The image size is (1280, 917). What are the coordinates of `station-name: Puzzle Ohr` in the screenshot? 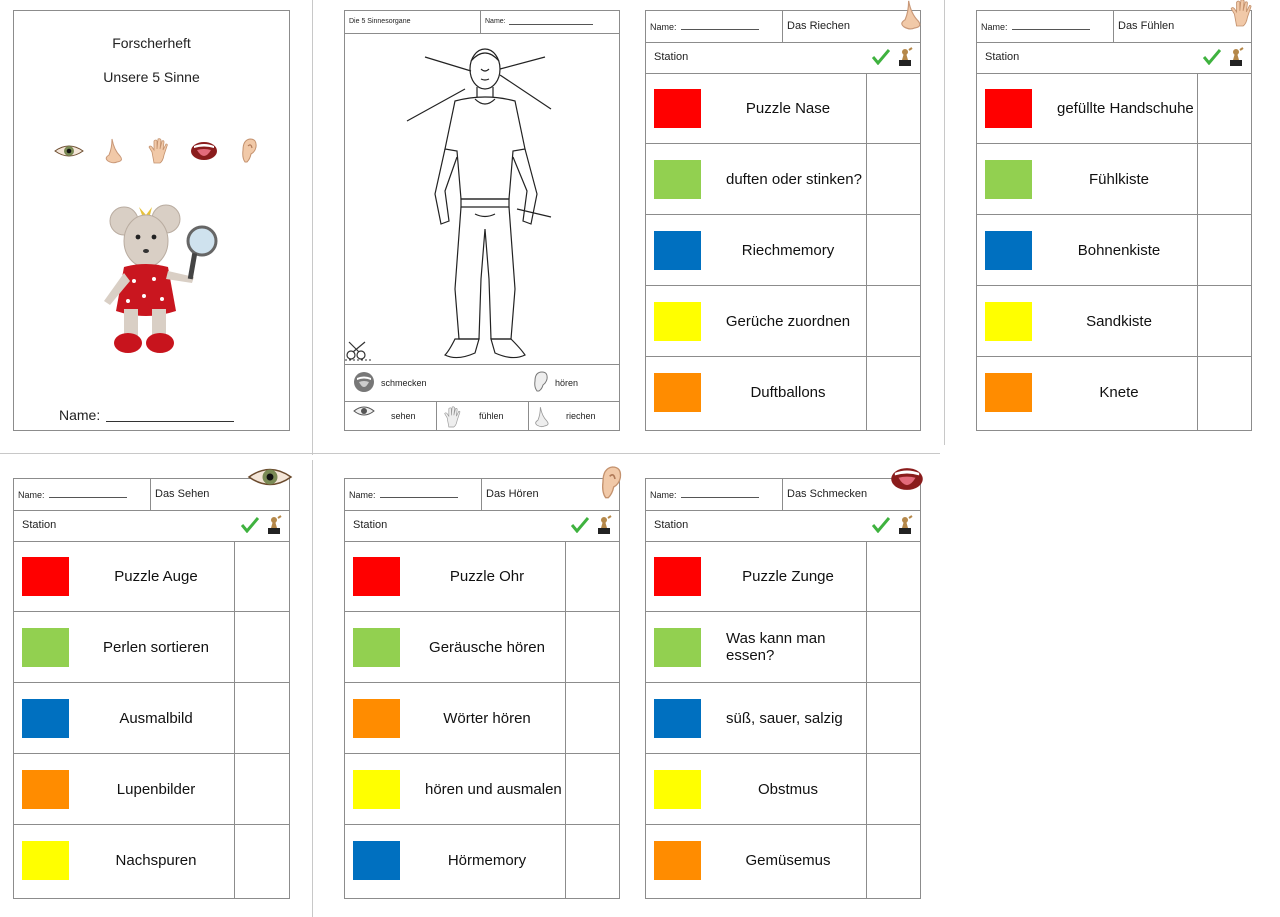 It's located at (487, 576).